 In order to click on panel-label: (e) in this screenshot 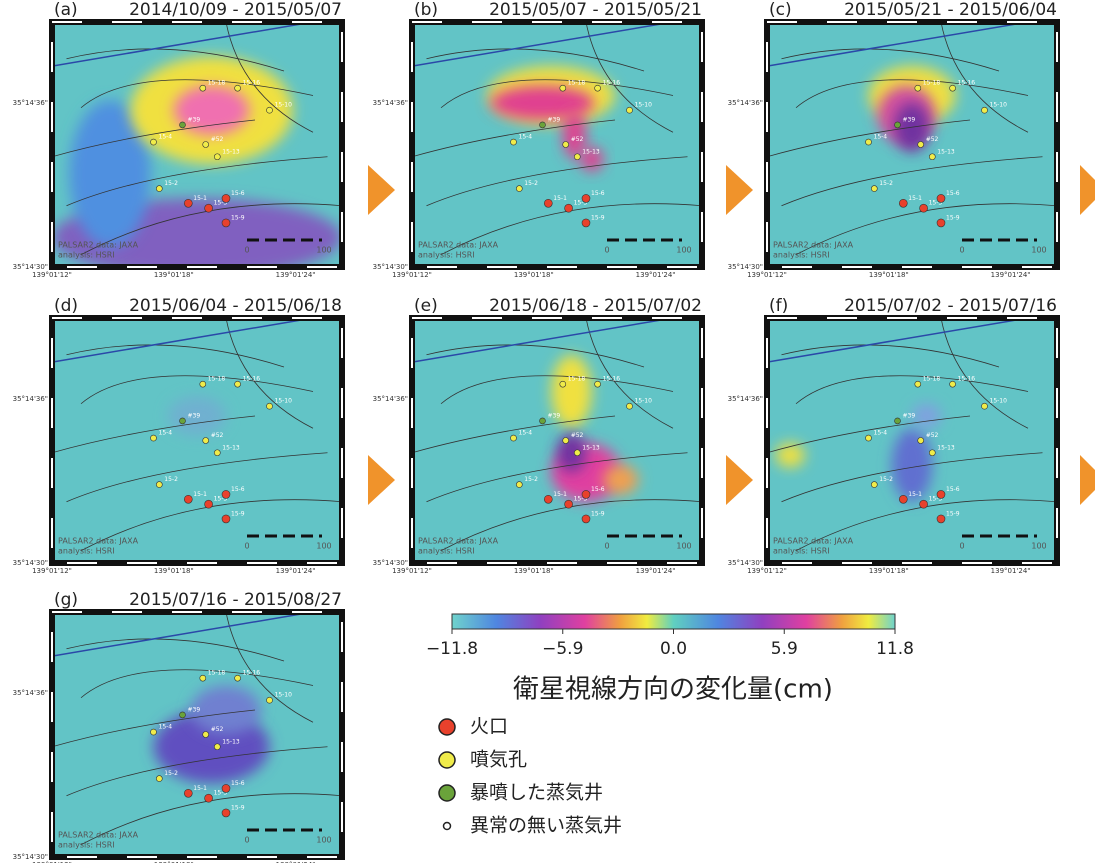, I will do `click(426, 306)`.